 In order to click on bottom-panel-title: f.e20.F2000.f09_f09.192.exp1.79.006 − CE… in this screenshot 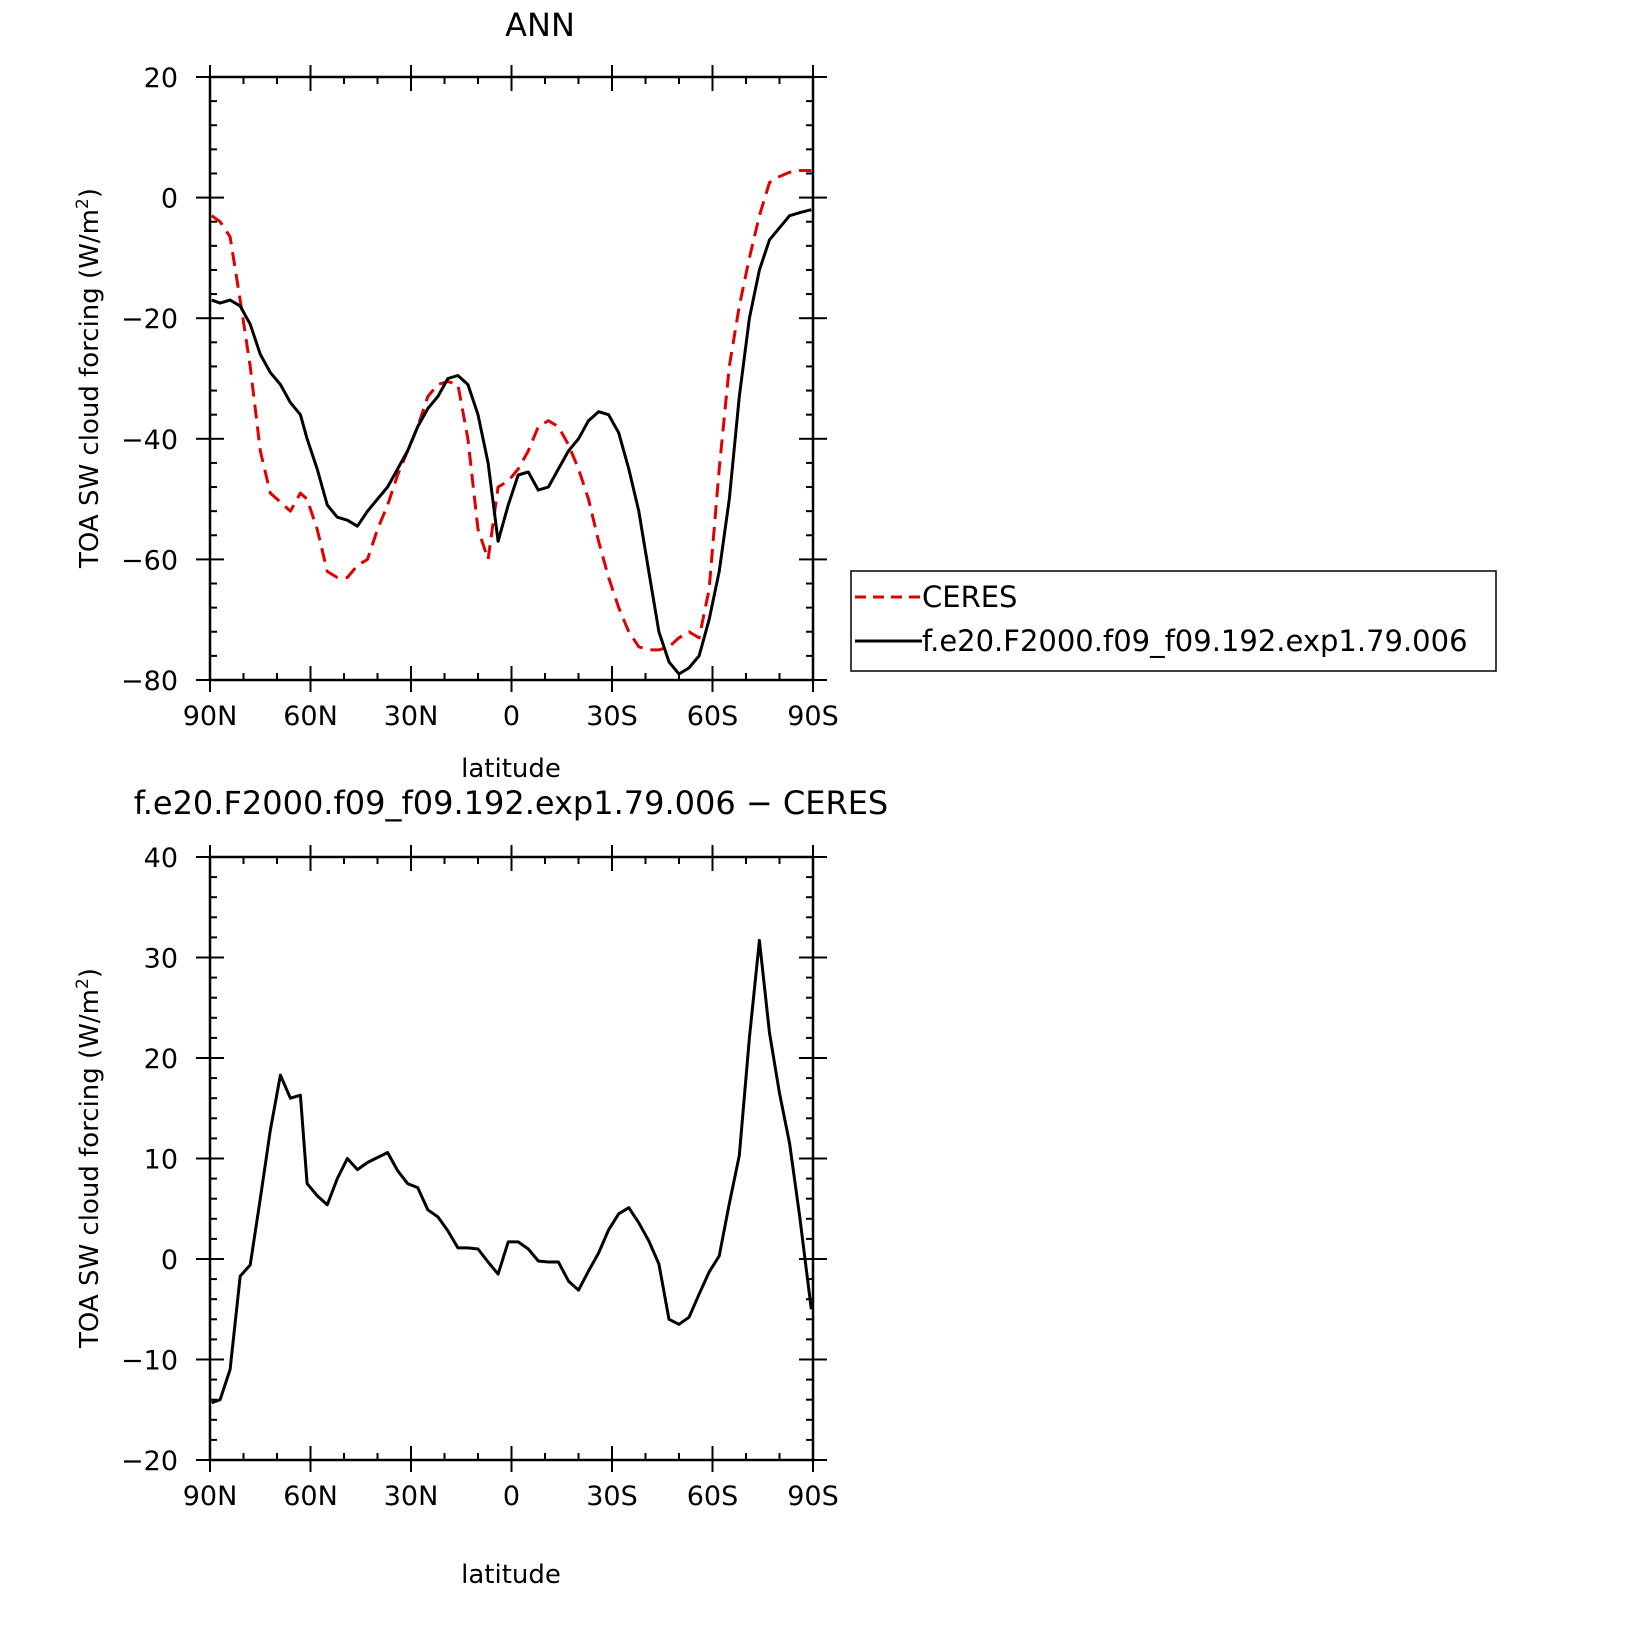, I will do `click(511, 803)`.